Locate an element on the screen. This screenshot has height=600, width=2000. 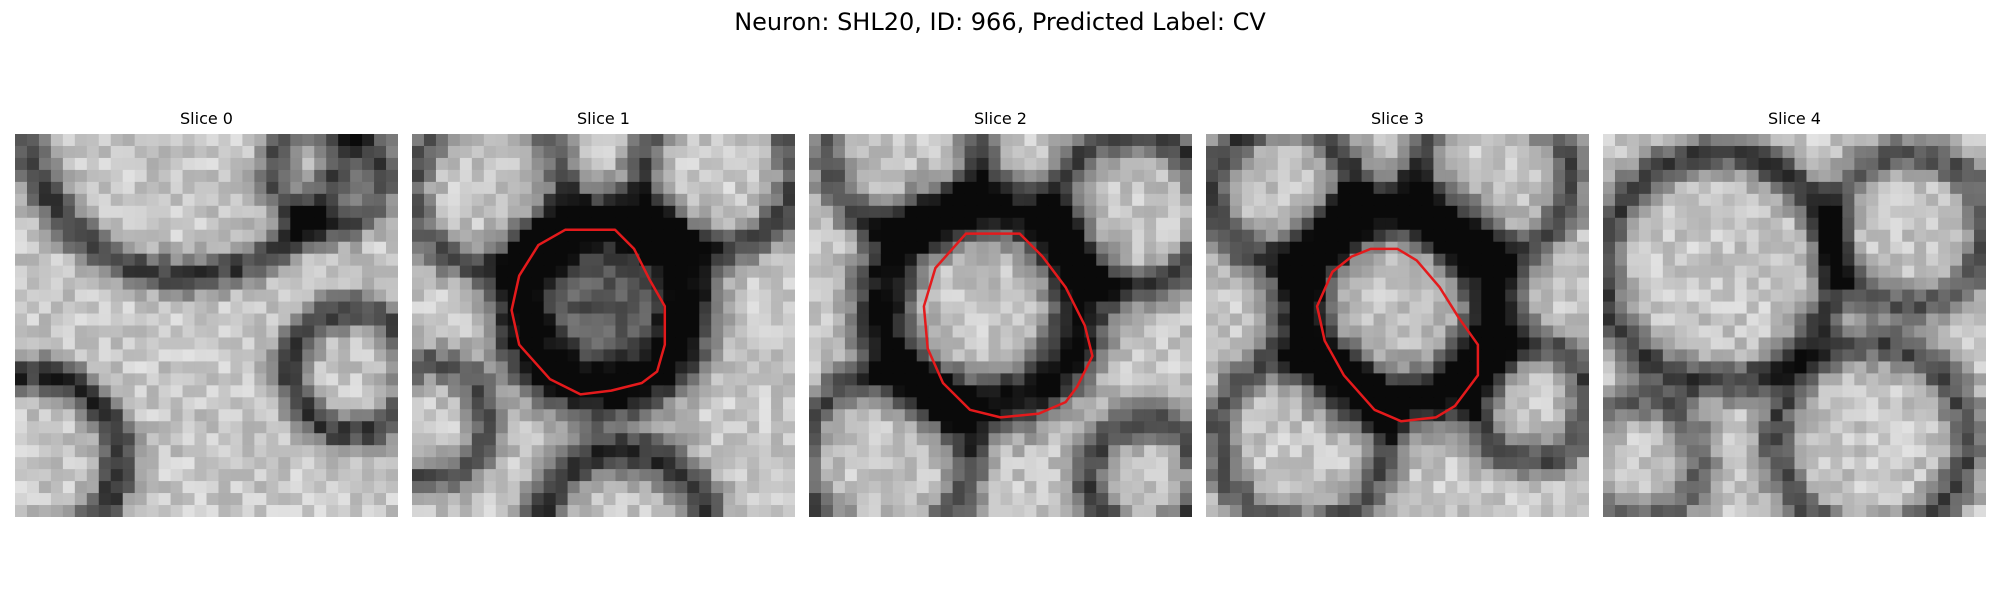
slice-title: Slice 4 is located at coordinates (1794, 118).